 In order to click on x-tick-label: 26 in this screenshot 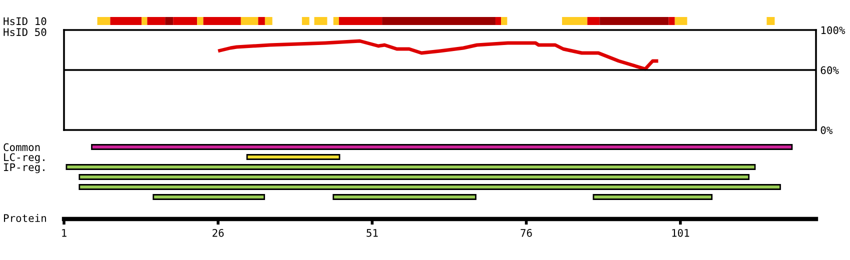, I will do `click(218, 232)`.